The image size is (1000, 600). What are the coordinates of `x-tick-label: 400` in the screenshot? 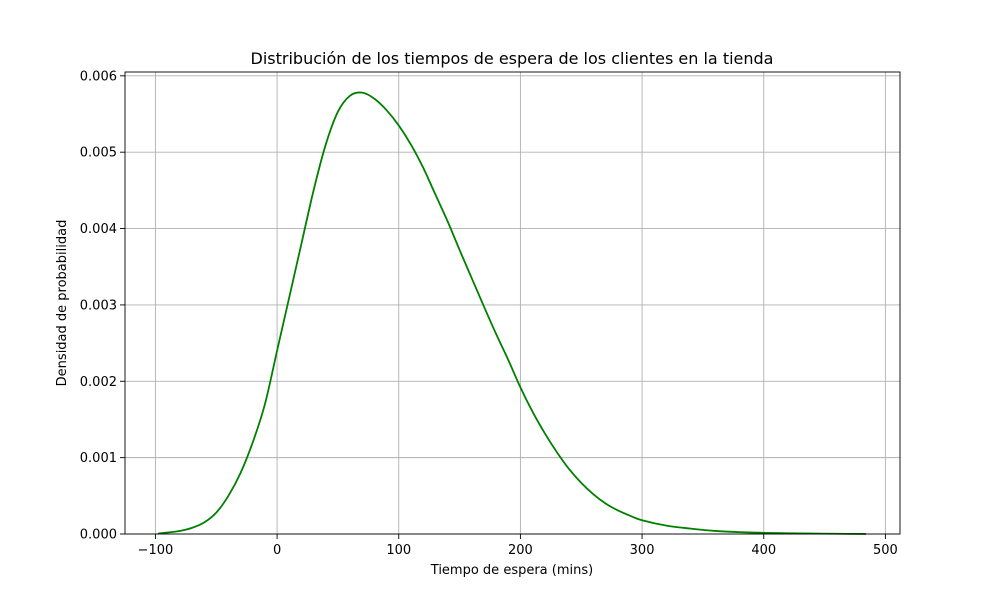 It's located at (763, 550).